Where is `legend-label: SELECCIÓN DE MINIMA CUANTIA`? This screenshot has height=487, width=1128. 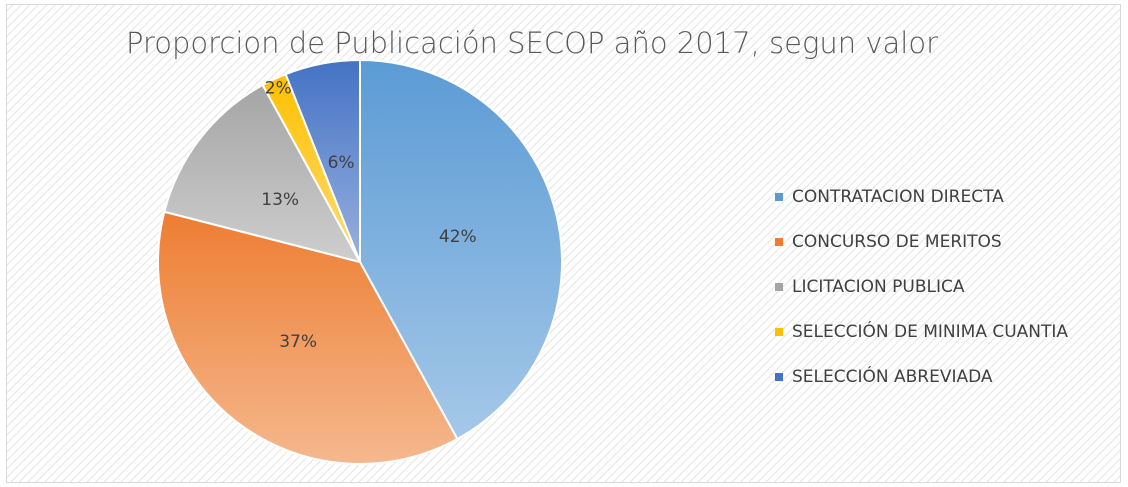
legend-label: SELECCIÓN DE MINIMA CUANTIA is located at coordinates (930, 331).